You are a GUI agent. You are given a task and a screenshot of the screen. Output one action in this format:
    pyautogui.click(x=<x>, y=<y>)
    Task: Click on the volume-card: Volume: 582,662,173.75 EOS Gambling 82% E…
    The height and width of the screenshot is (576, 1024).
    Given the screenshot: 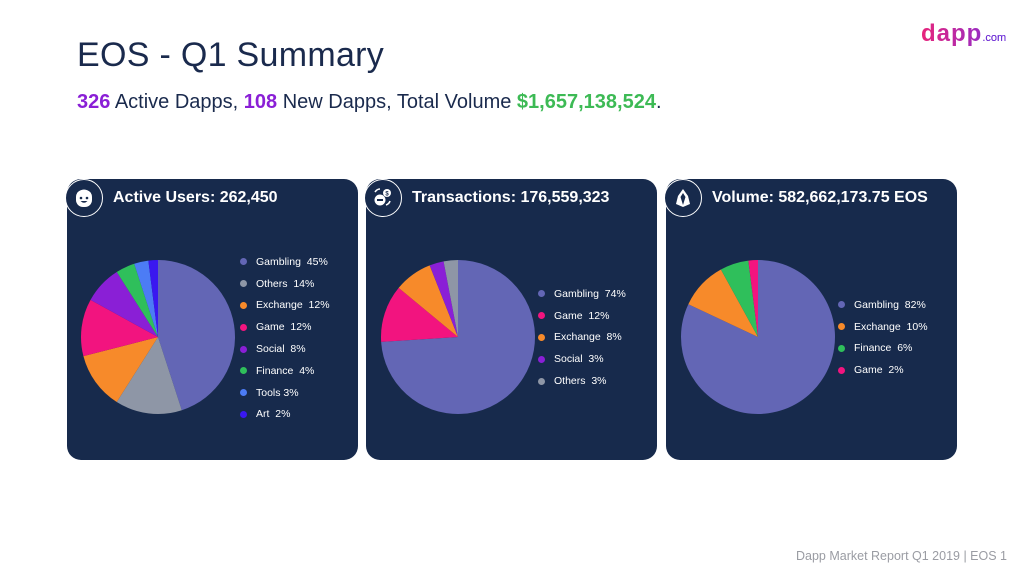 What is the action you would take?
    pyautogui.click(x=810, y=319)
    